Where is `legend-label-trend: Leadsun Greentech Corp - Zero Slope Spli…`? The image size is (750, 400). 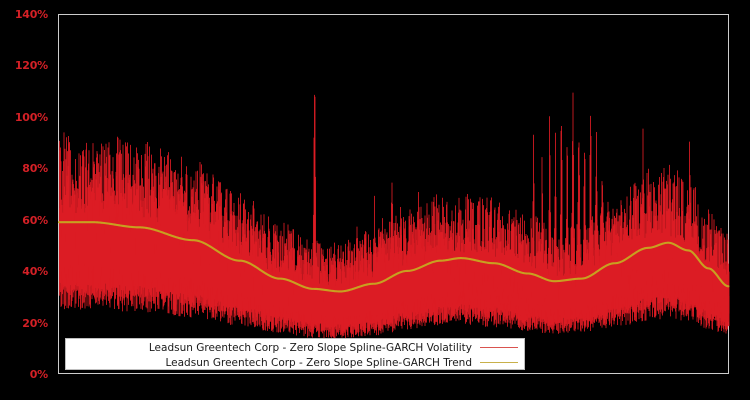
legend-label-trend: Leadsun Greentech Corp - Zero Slope Spli… is located at coordinates (319, 362).